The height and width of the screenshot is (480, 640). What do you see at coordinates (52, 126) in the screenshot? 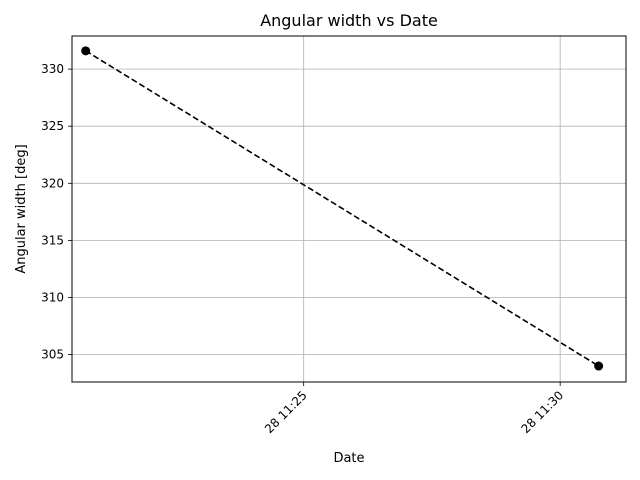
I see `y-tick-label: 325` at bounding box center [52, 126].